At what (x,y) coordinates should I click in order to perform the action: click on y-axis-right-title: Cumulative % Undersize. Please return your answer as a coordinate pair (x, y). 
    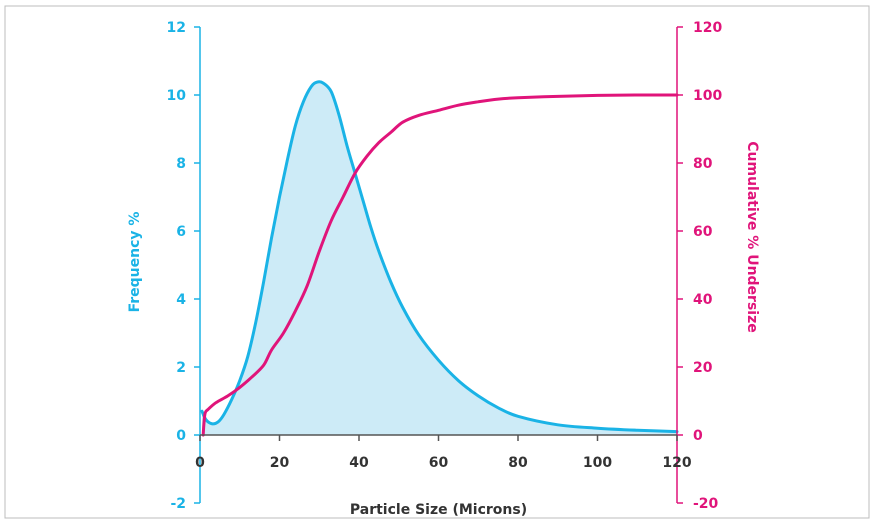
    Looking at the image, I should click on (752, 236).